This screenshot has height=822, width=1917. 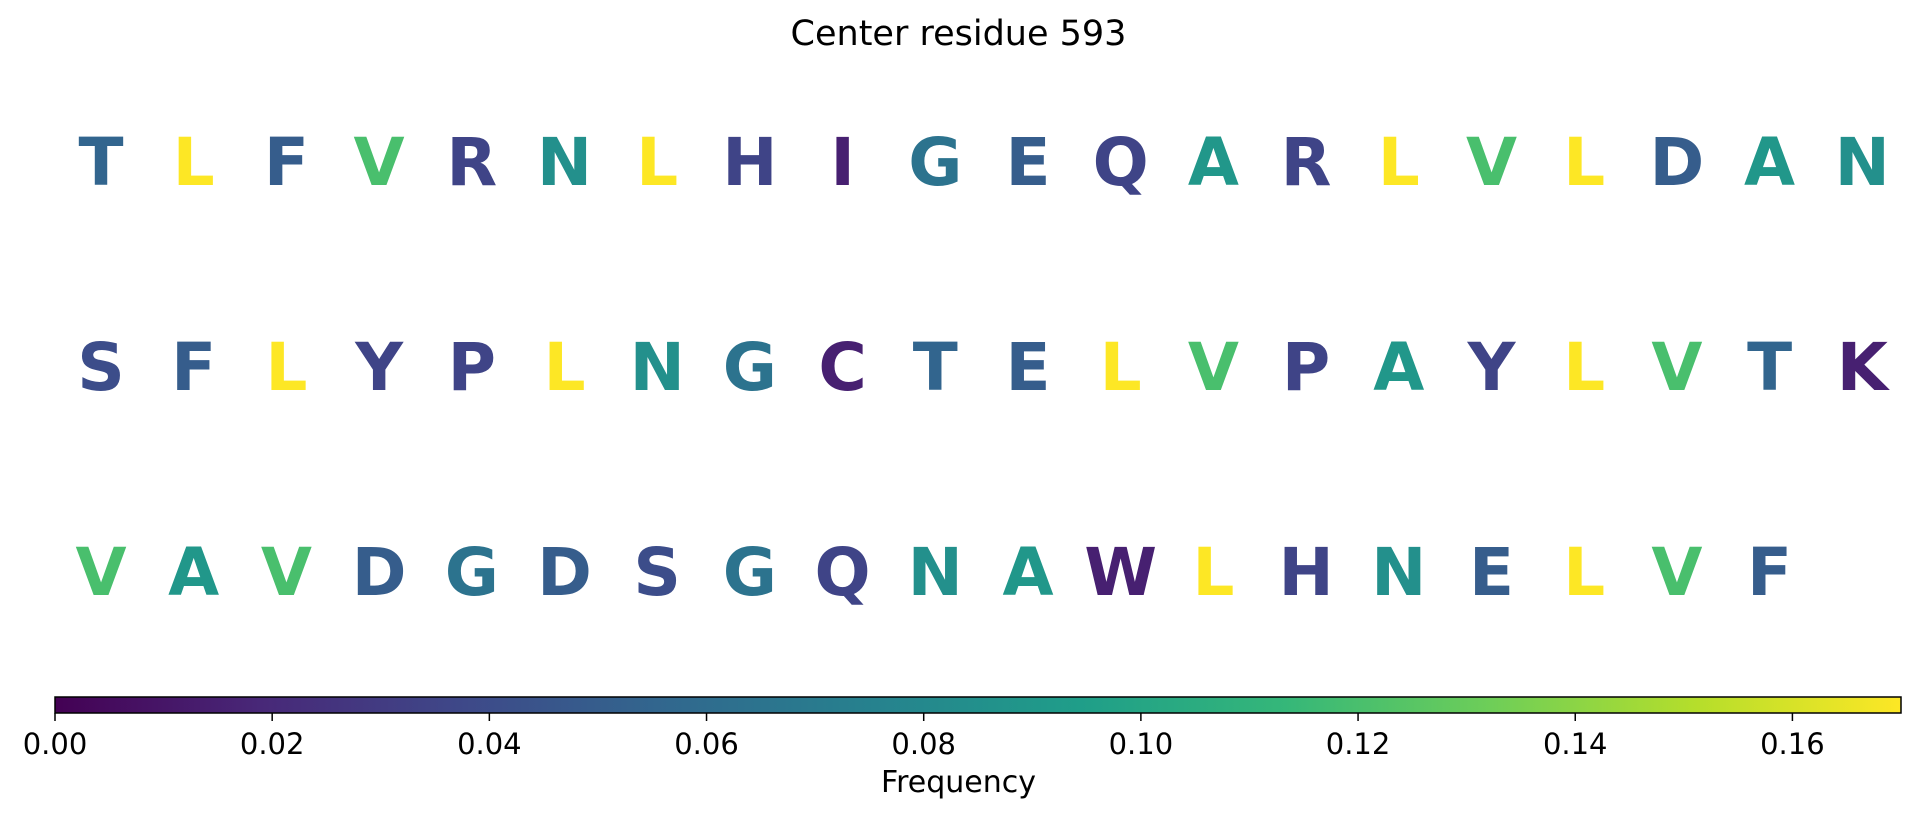 What do you see at coordinates (1792, 744) in the screenshot?
I see `colorbar-tick-label: 0.16` at bounding box center [1792, 744].